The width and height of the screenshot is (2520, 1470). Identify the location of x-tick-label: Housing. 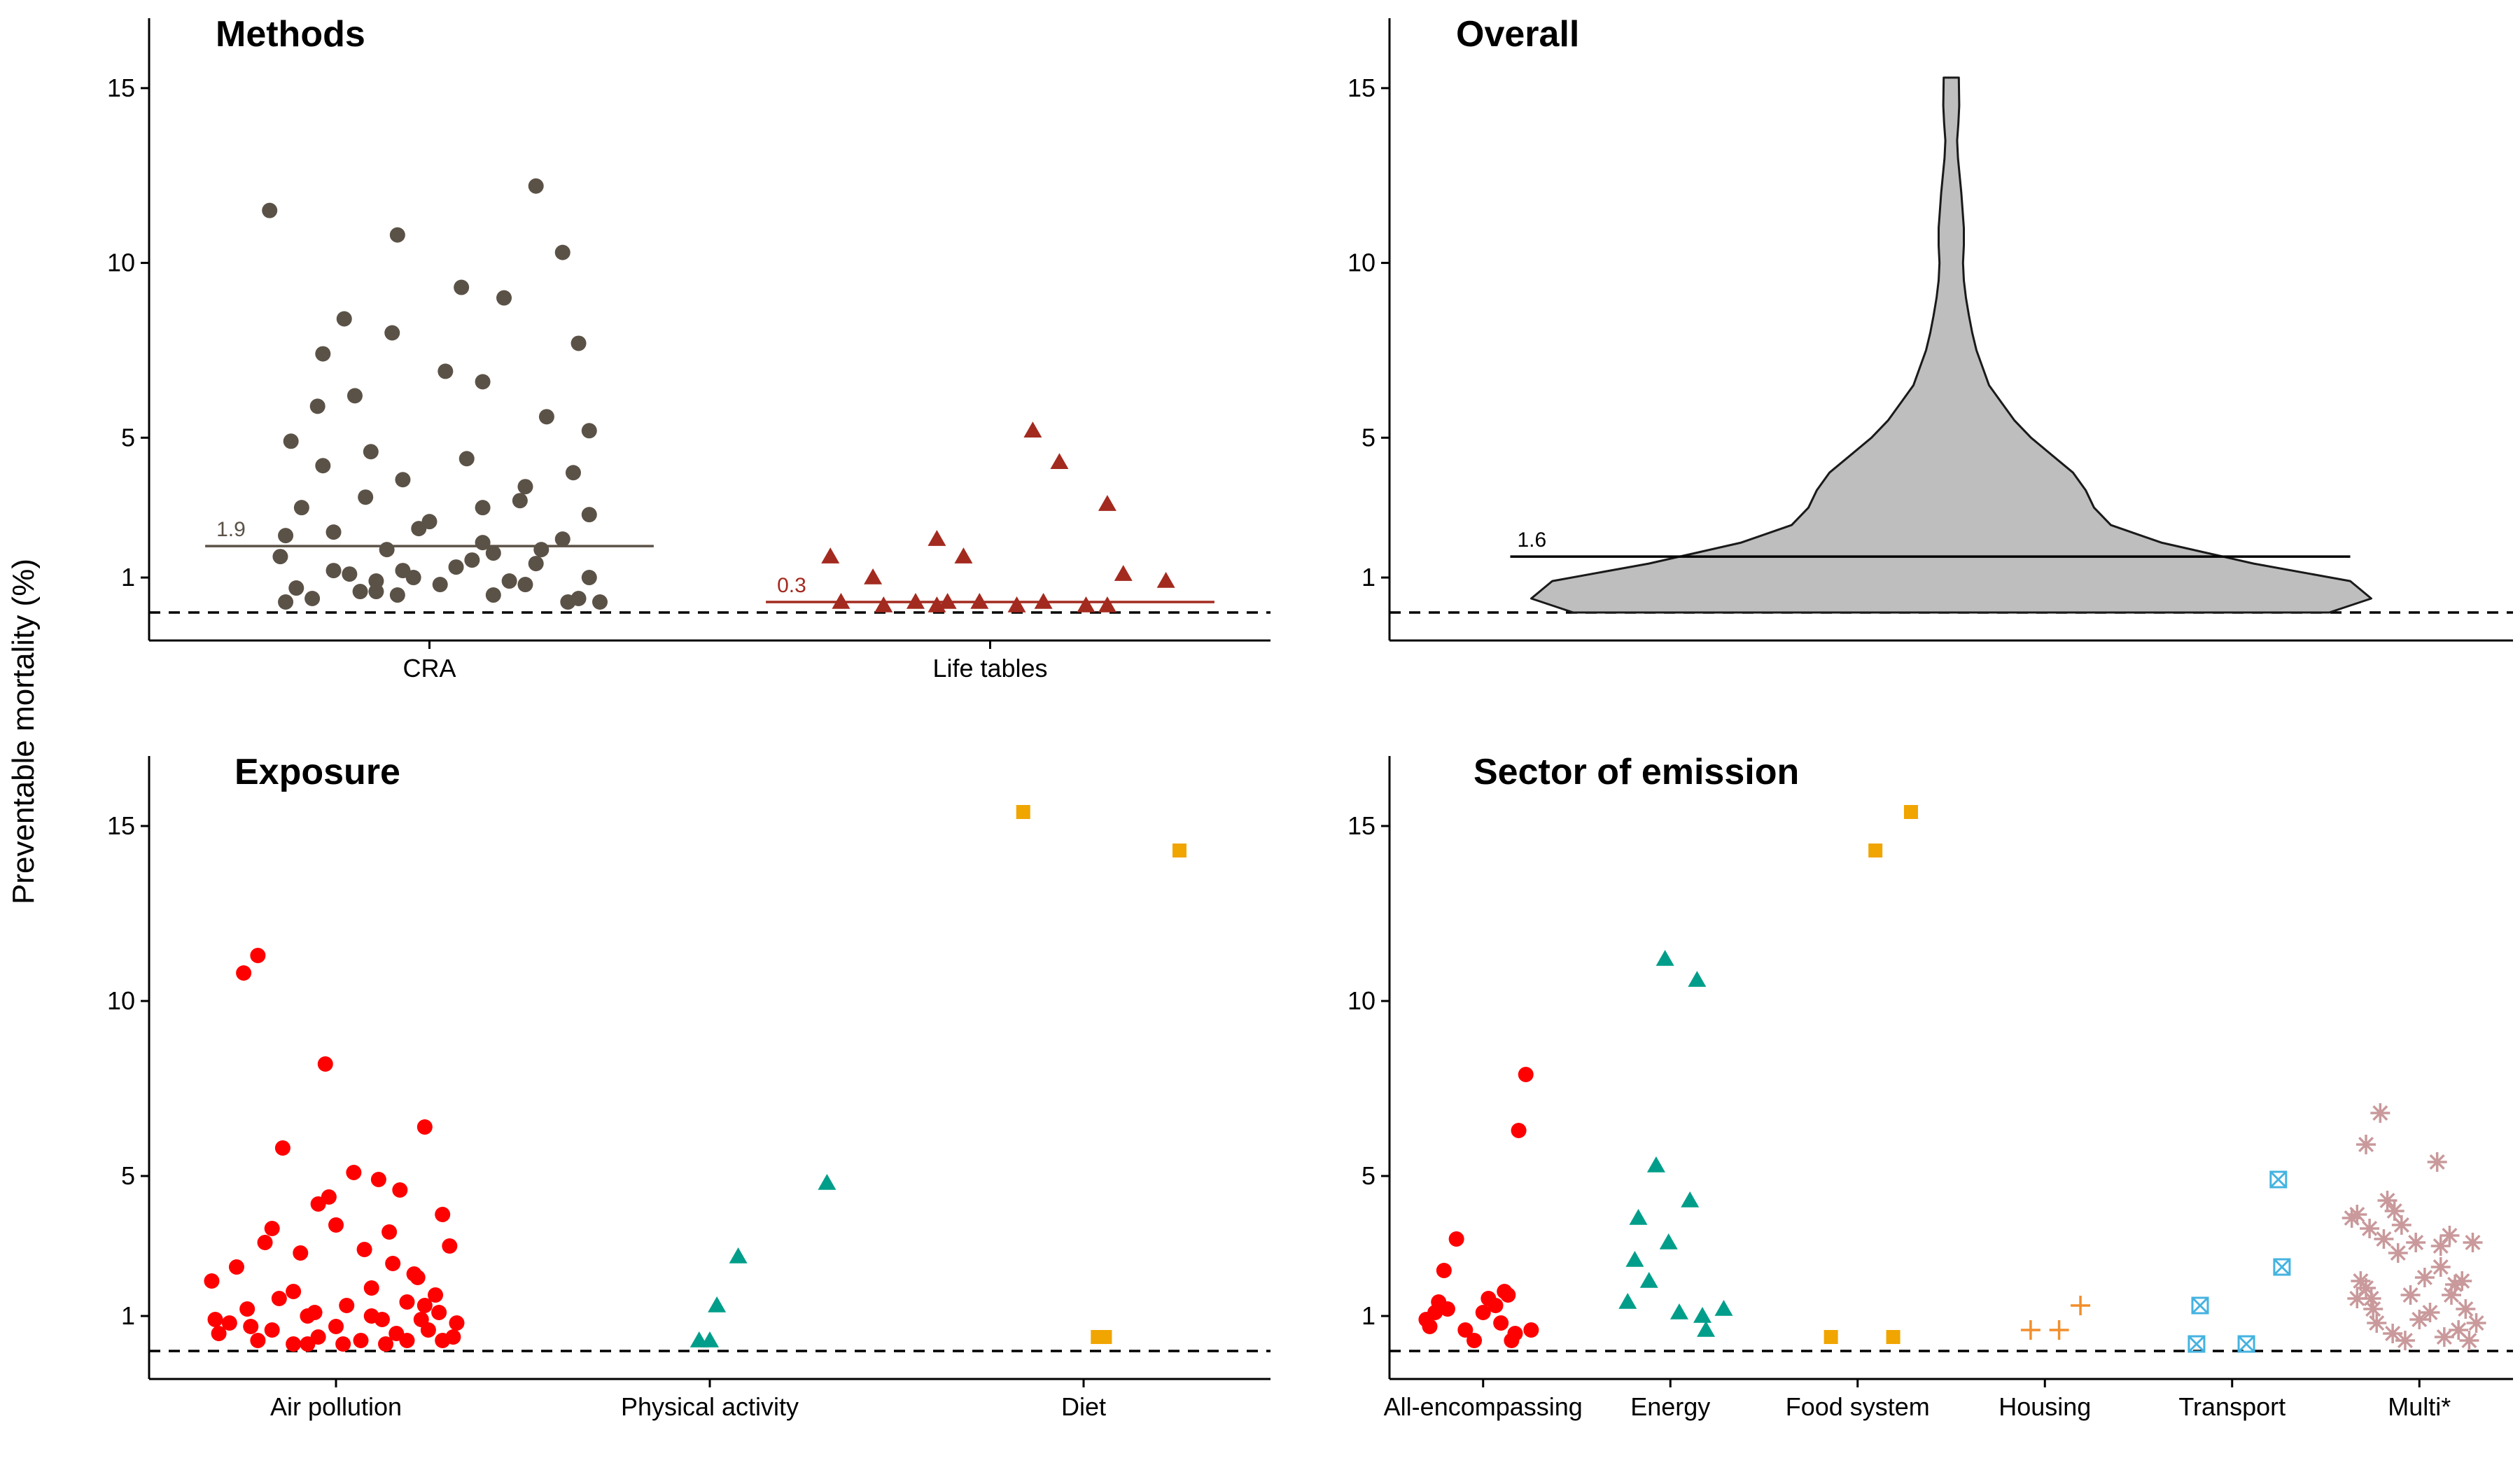
(2044, 1406).